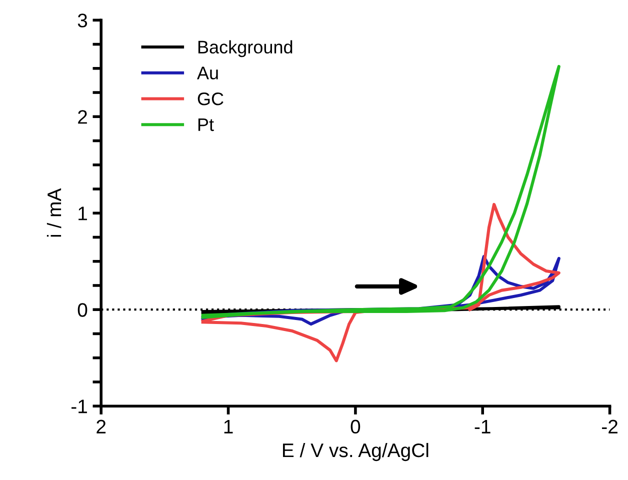  Describe the element at coordinates (245, 49) in the screenshot. I see `legend-label: Background` at that location.